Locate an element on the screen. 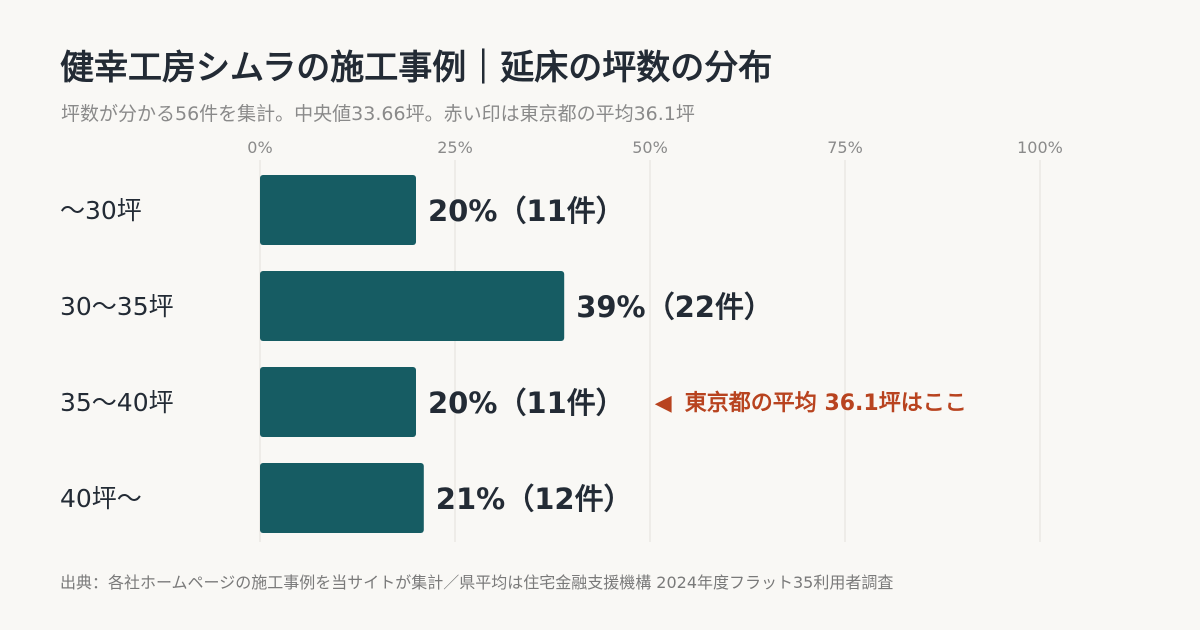 The height and width of the screenshot is (630, 1200). x-tick-label: 100% is located at coordinates (1040, 147).